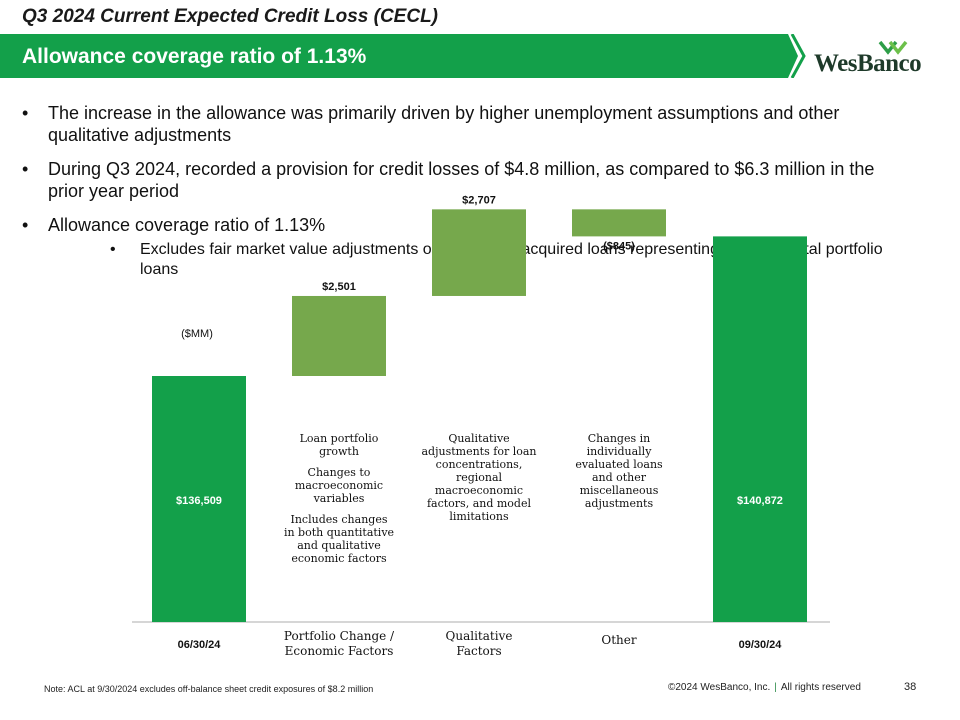 The height and width of the screenshot is (720, 960). What do you see at coordinates (478, 438) in the screenshot?
I see `bar-annotation-text: Qualitative` at bounding box center [478, 438].